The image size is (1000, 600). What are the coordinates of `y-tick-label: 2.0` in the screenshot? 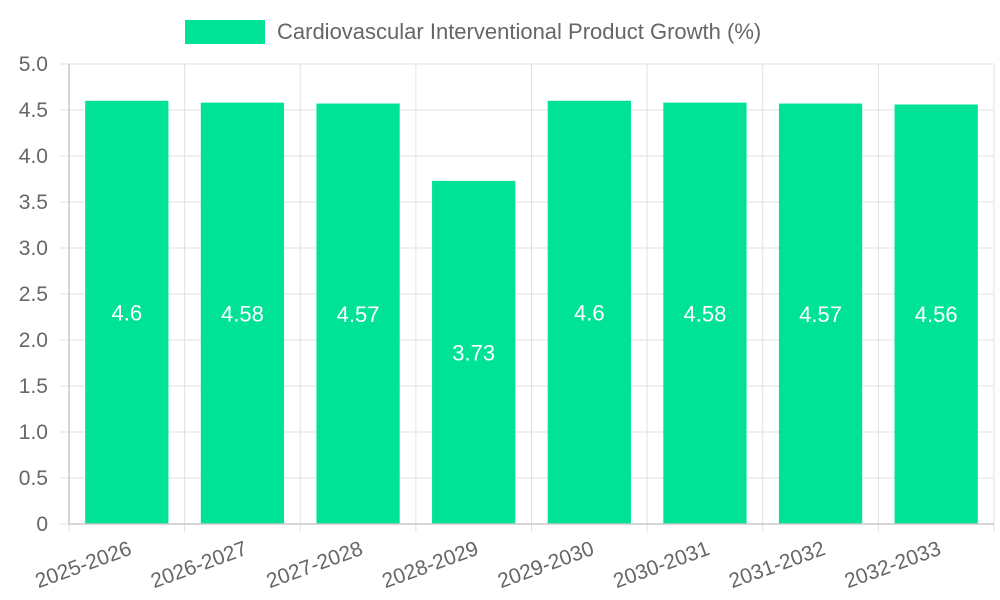 It's located at (33, 340).